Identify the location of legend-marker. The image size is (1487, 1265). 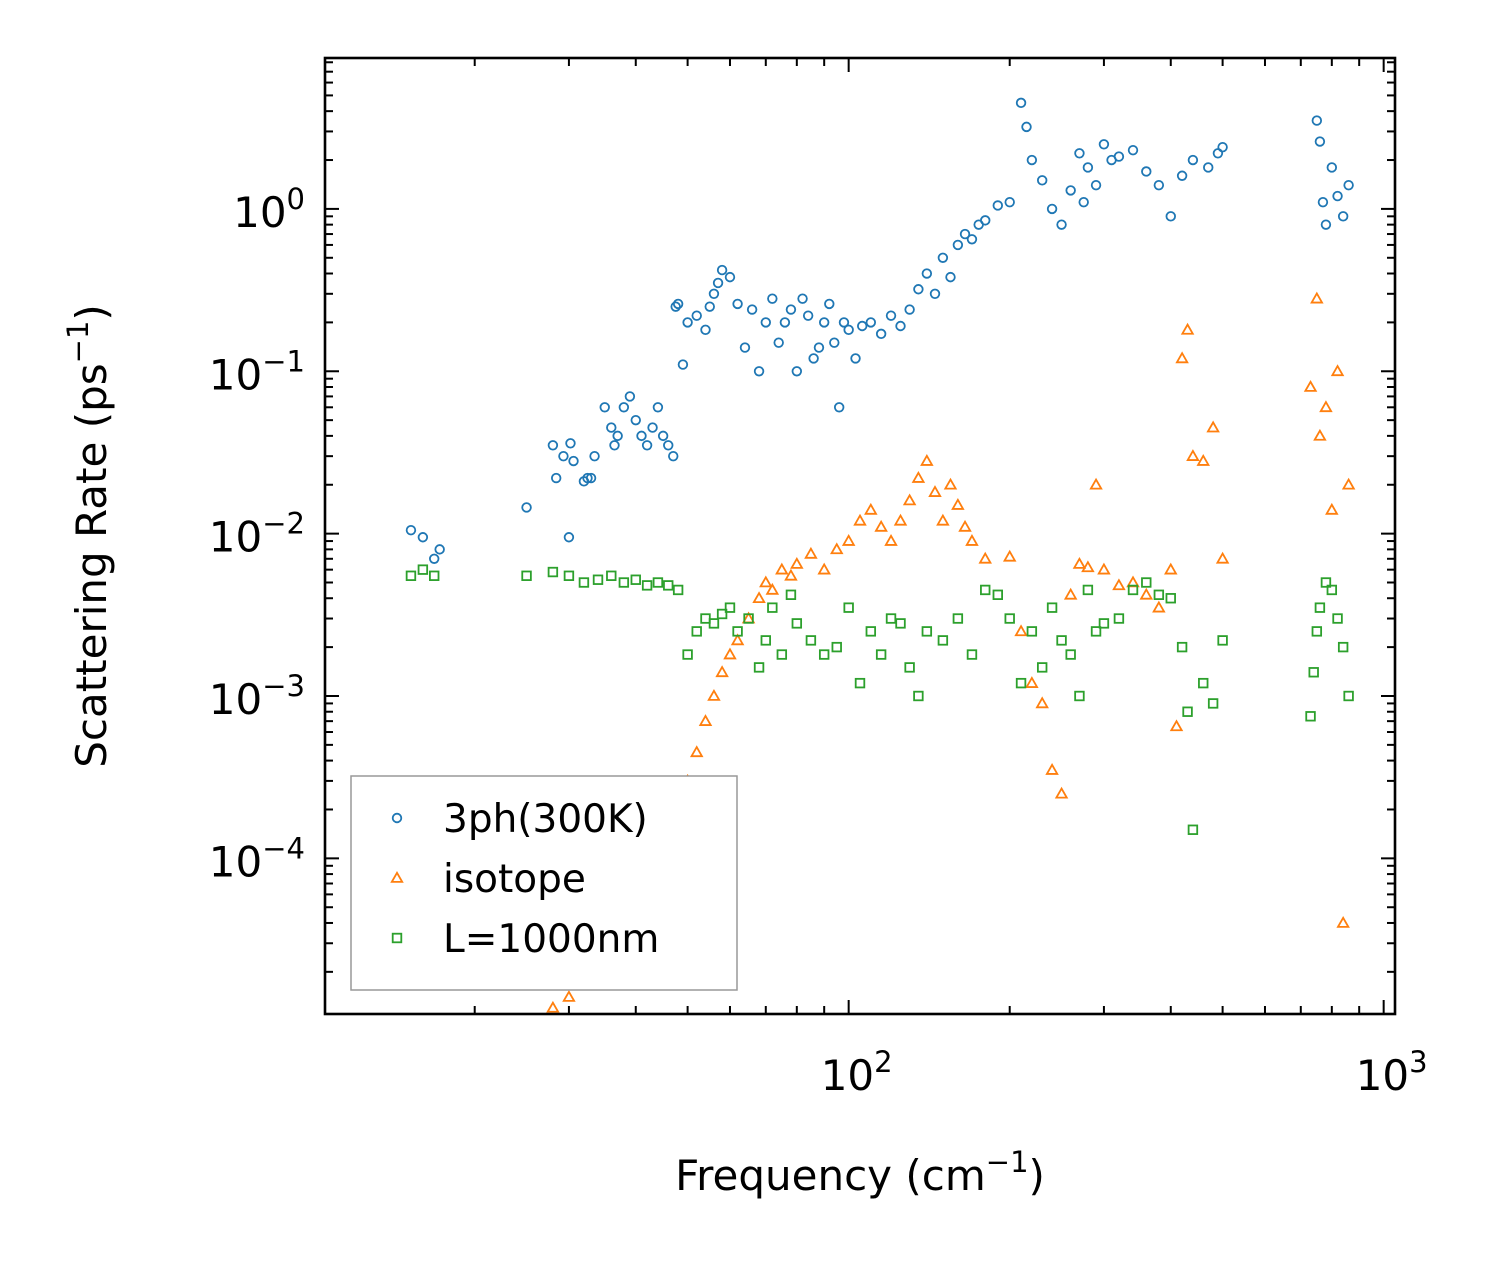
(397, 818).